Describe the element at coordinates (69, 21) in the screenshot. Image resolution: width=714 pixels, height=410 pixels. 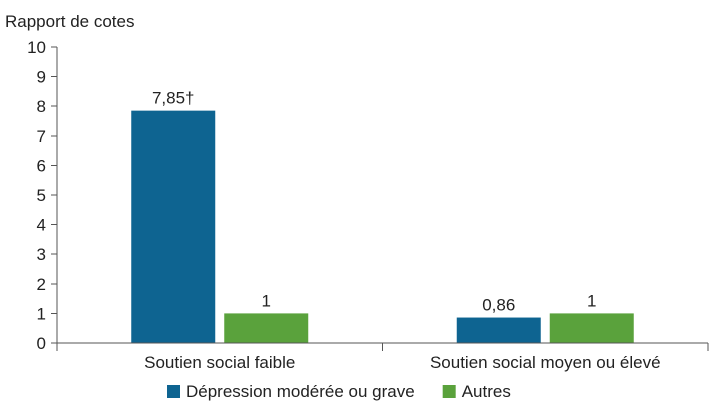
I see `y-axis-label: Rapport de cotes` at that location.